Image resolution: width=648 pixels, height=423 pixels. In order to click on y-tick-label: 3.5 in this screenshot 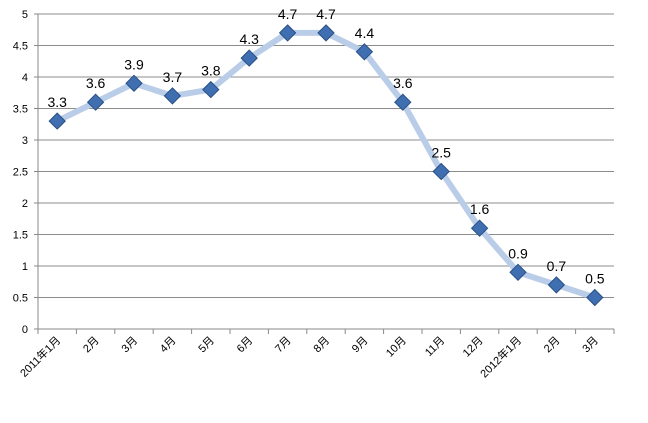, I will do `click(20, 110)`.